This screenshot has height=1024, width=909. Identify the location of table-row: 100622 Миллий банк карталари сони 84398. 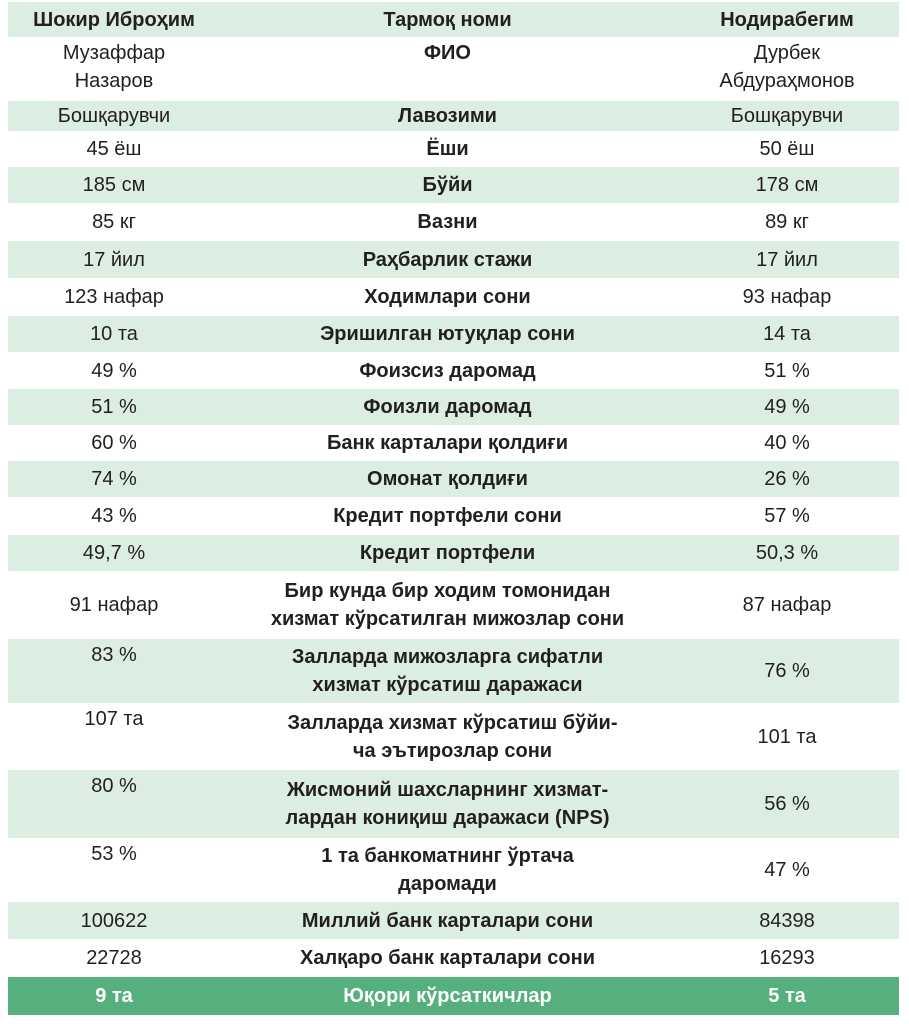
(453, 920).